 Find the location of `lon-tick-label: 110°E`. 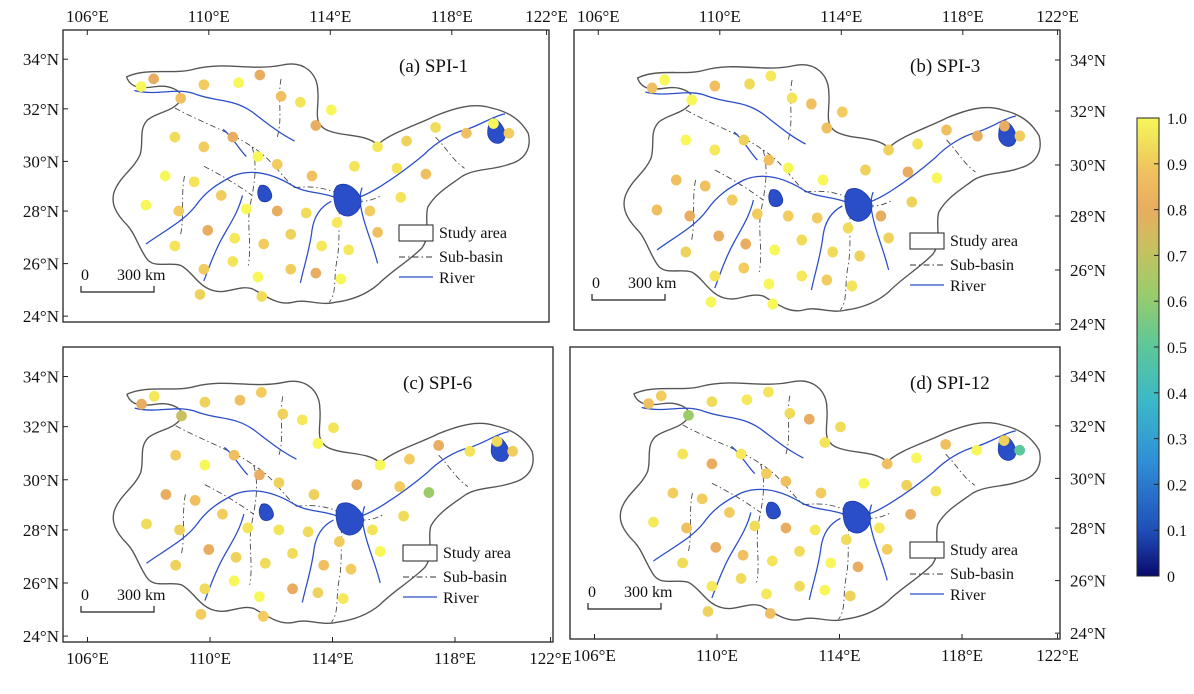

lon-tick-label: 110°E is located at coordinates (720, 16).